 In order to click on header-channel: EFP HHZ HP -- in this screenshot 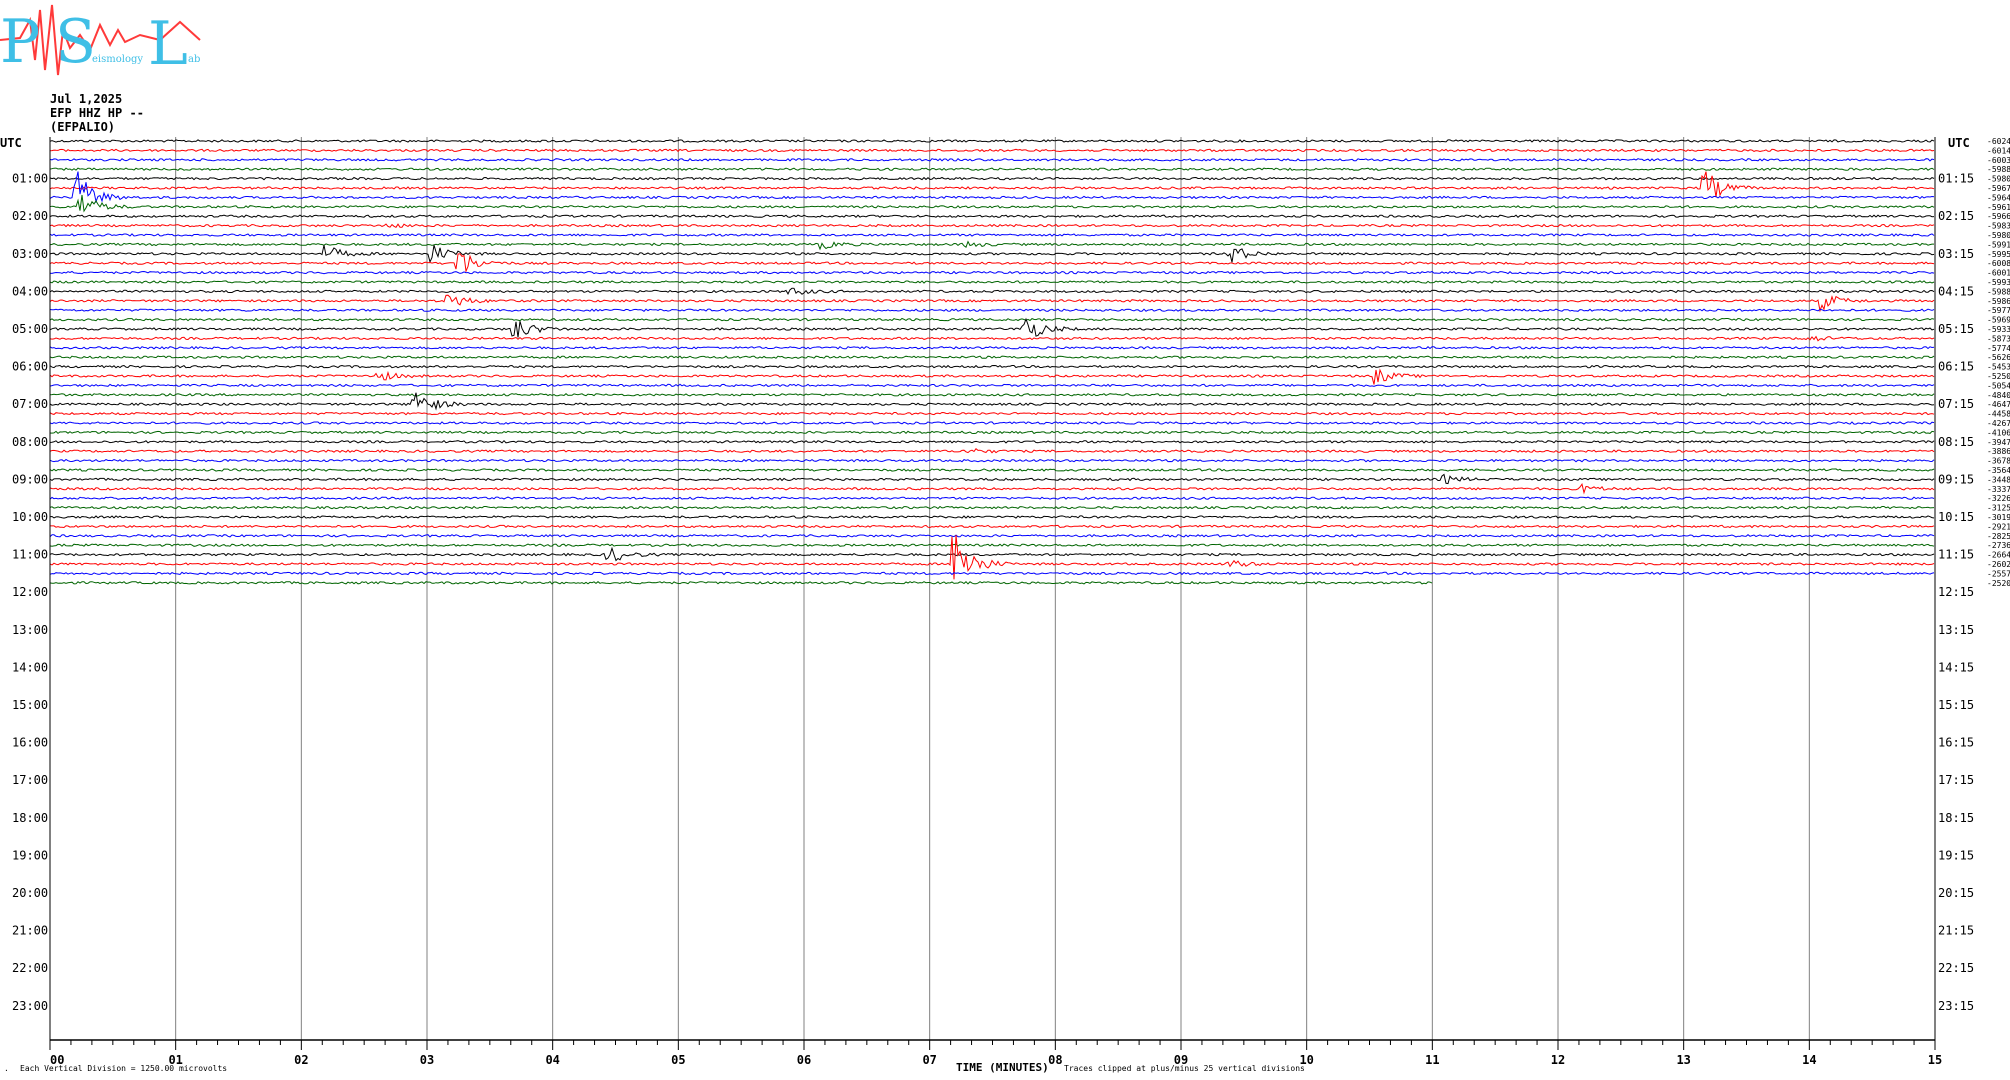, I will do `click(97, 113)`.